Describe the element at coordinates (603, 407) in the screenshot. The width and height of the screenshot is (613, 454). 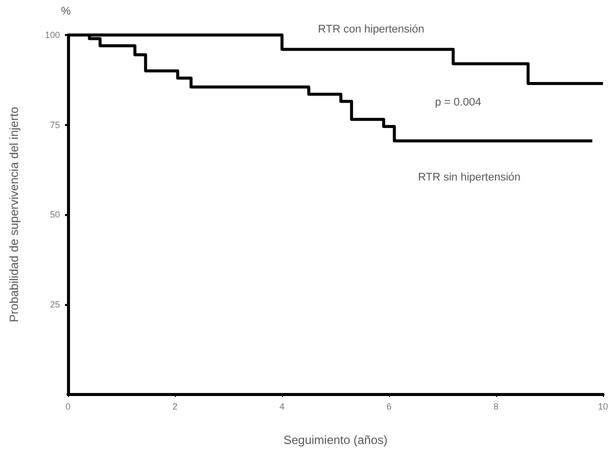
I see `x-tick-label: 10` at that location.